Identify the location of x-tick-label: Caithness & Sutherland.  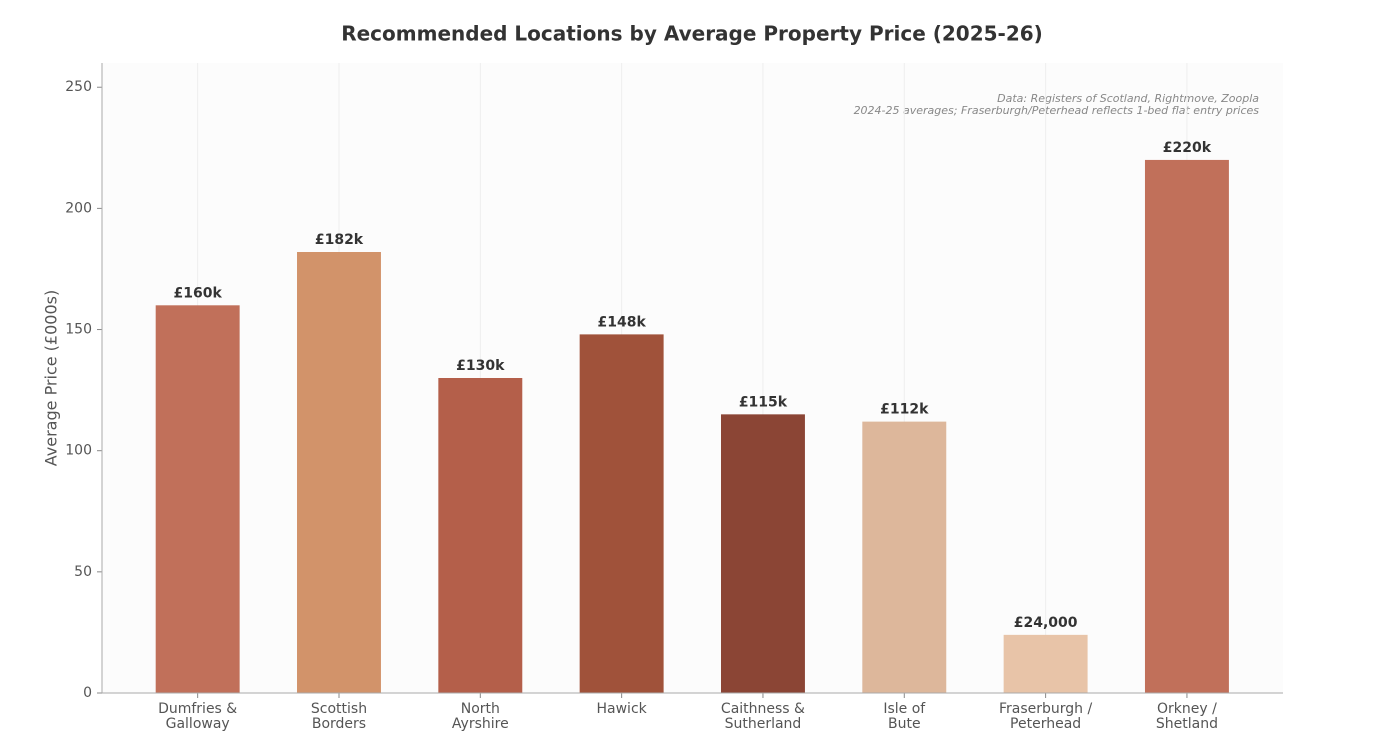
(763, 716).